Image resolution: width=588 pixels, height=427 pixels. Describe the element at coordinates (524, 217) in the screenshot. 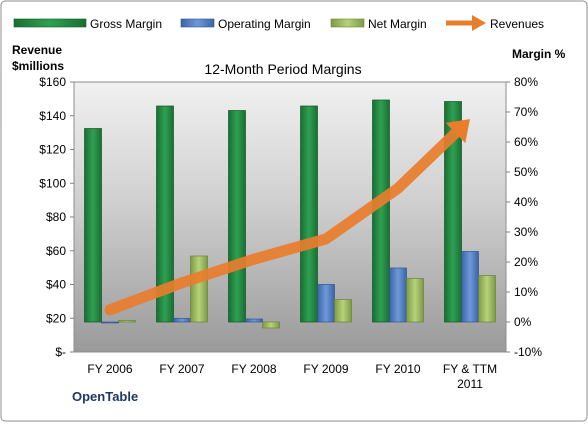

I see `right-axis: -10% 0% 10% 20% 30% 40% 50% 60% 70% 80%` at that location.